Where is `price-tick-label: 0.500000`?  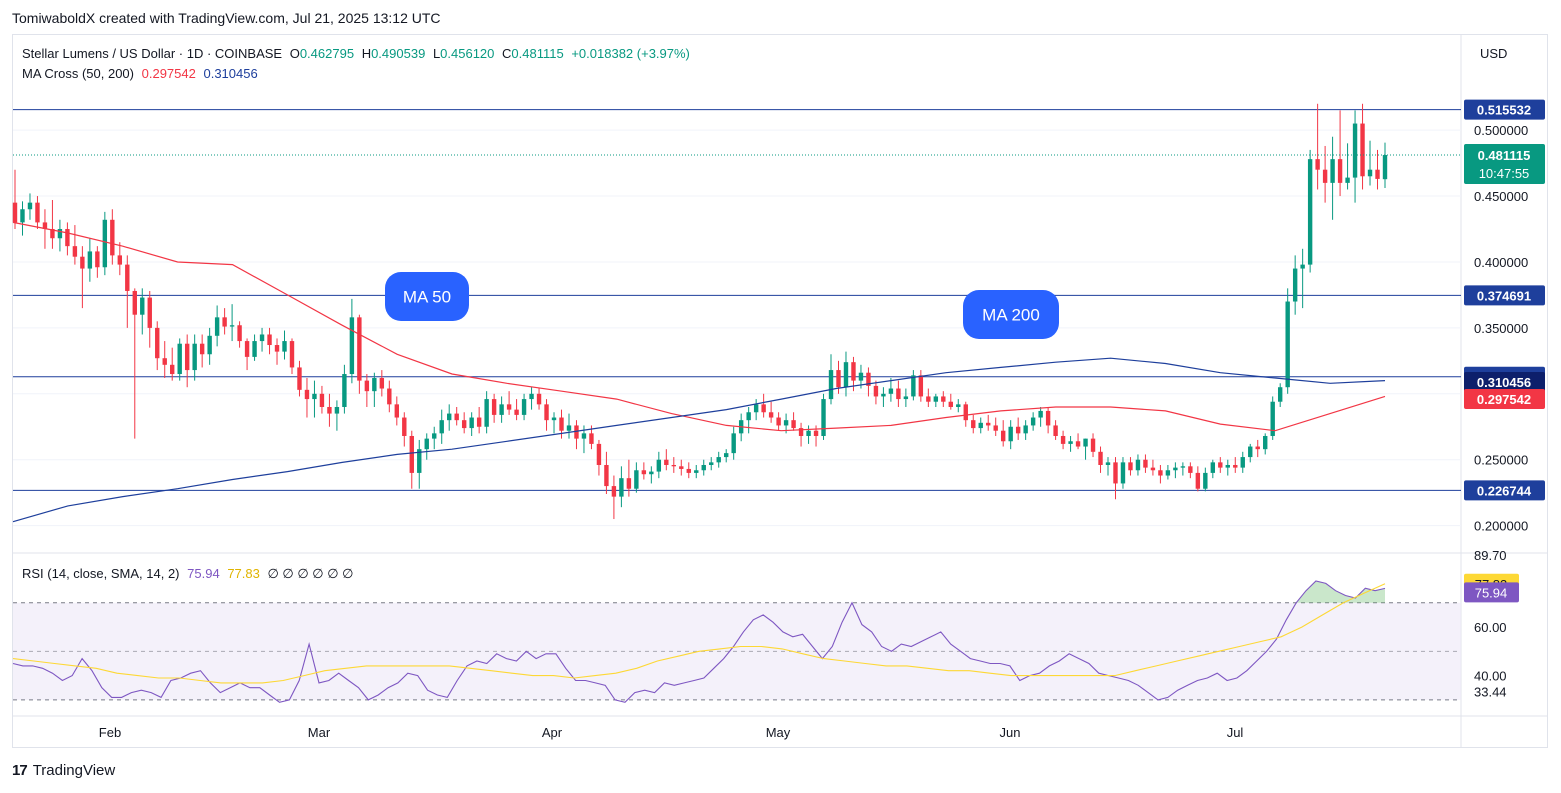
price-tick-label: 0.500000 is located at coordinates (1501, 130).